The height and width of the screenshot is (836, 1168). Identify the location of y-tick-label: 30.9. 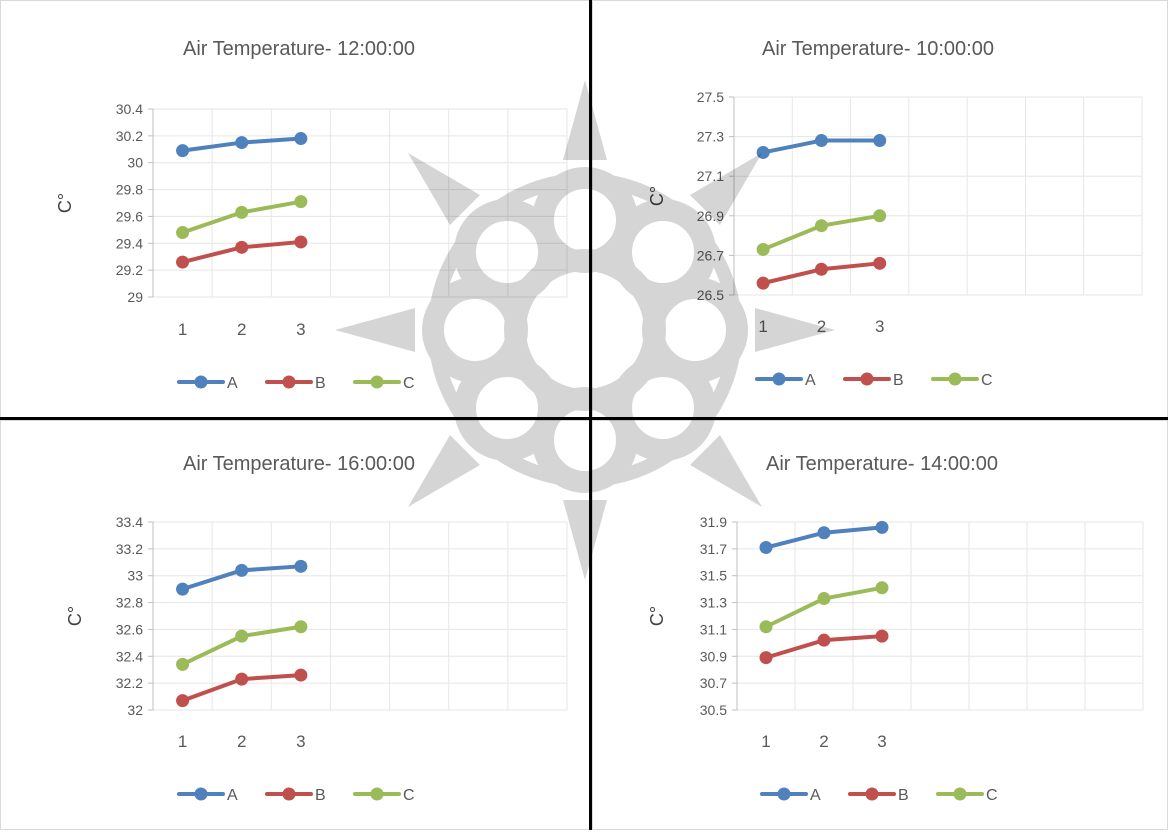
(713, 656).